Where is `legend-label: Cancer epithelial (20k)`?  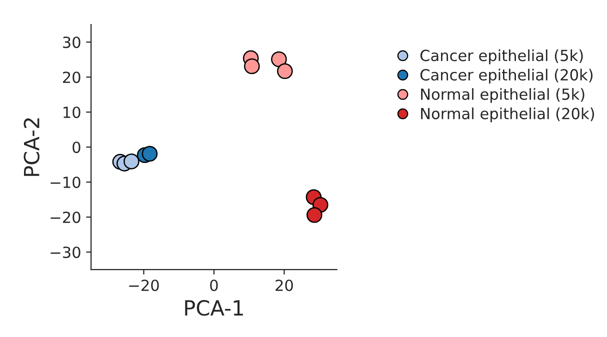 legend-label: Cancer epithelial (20k) is located at coordinates (506, 76).